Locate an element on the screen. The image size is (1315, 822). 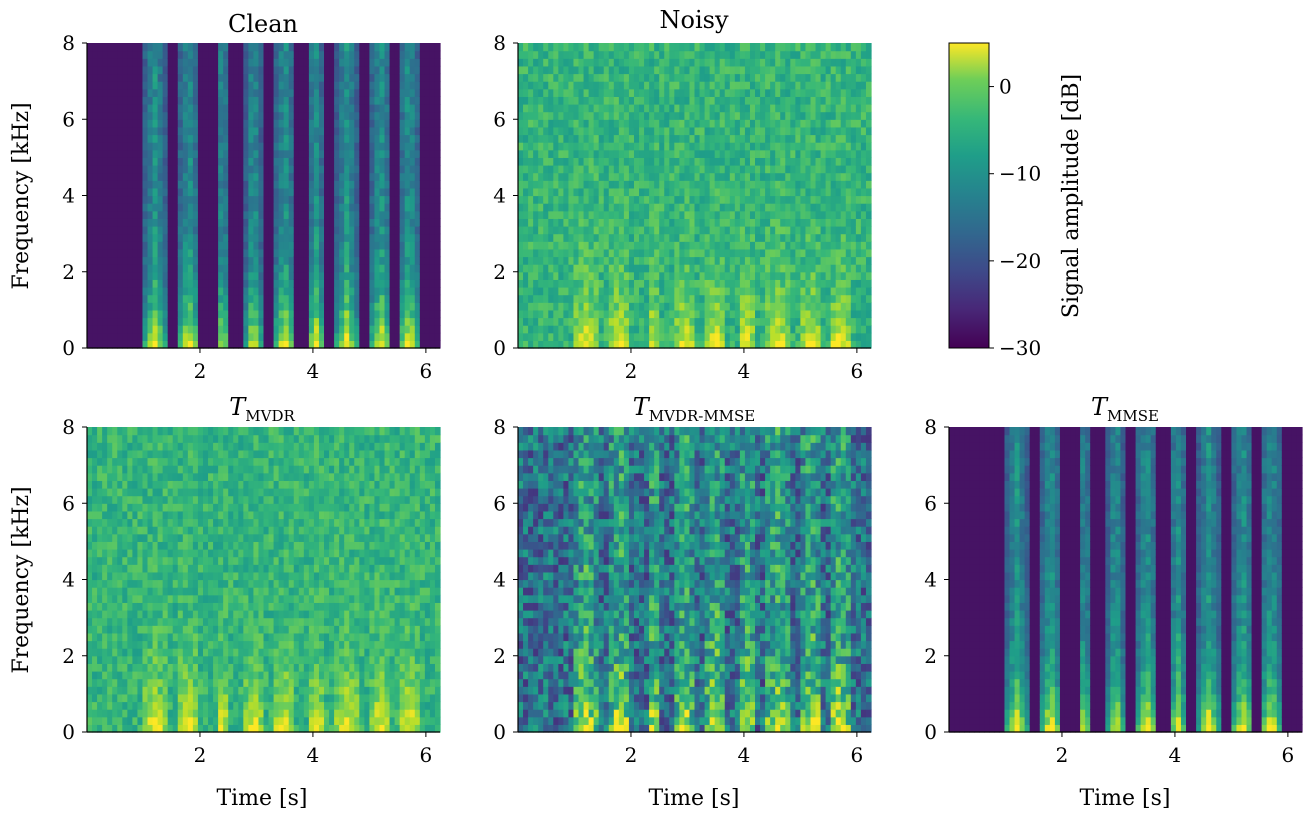
spectrogram-mmse: 0 2 4 6 8 2 4 6 is located at coordinates (1113, 591).